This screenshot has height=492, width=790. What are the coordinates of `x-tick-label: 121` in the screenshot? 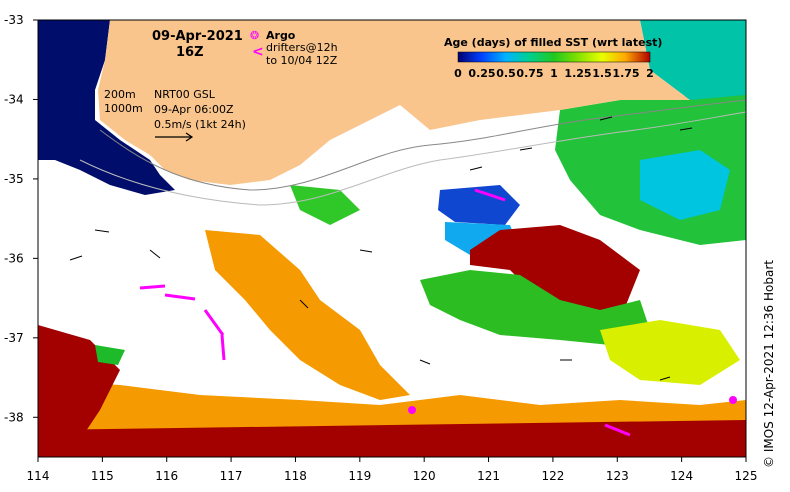 It's located at (488, 476).